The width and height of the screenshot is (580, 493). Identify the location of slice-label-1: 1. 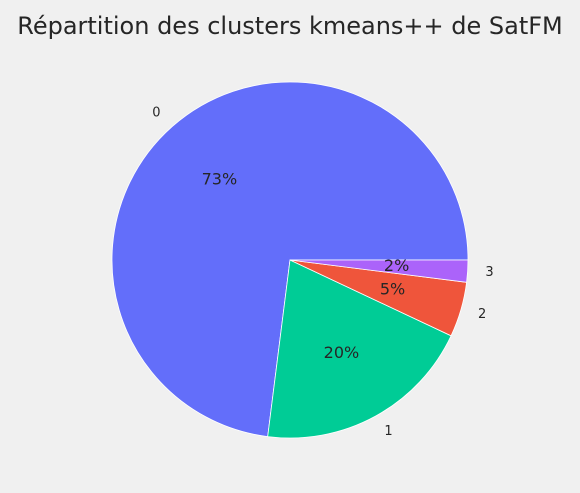
(388, 431).